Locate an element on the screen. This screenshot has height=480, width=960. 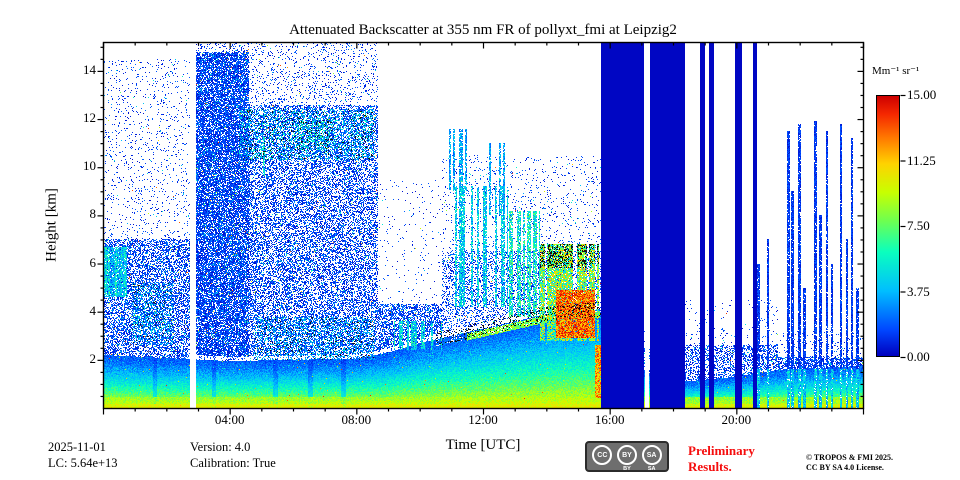
preliminary-results-line1: Preliminary is located at coordinates (721, 450).